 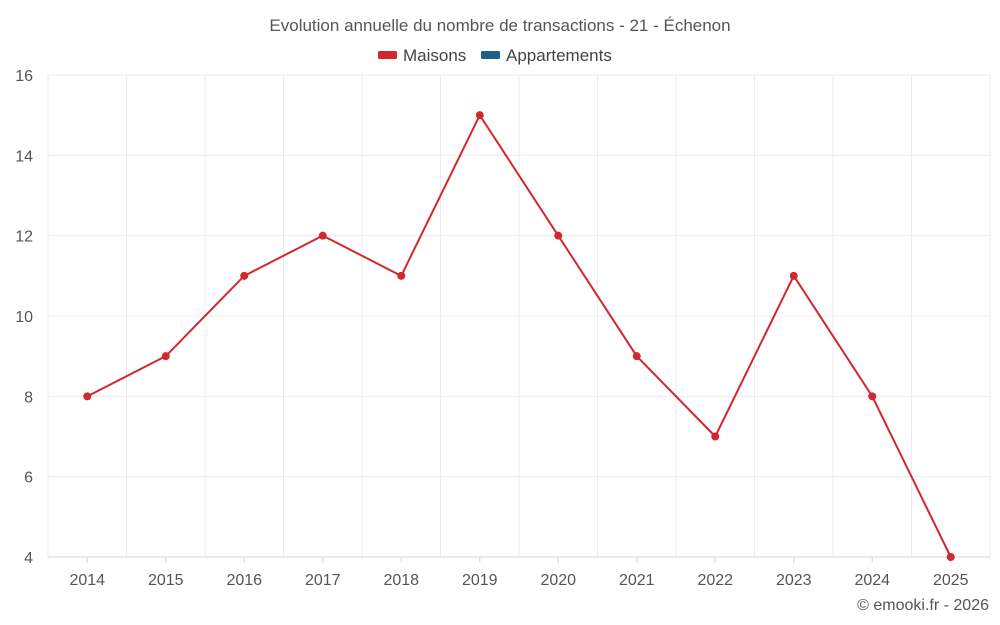 I want to click on legend-label-appartements: Appartements, so click(x=559, y=55).